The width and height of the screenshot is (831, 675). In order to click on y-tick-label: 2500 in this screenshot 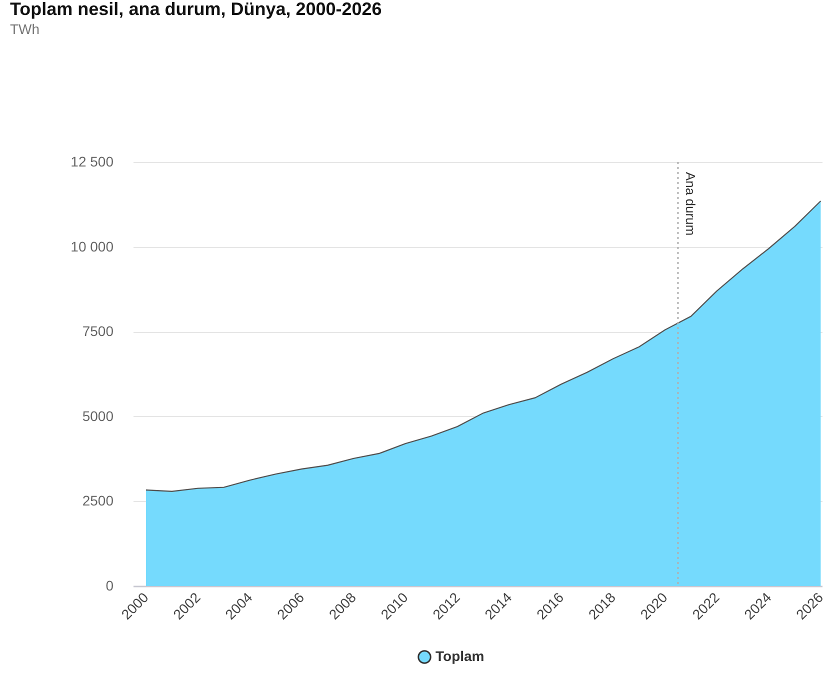, I will do `click(98, 500)`.